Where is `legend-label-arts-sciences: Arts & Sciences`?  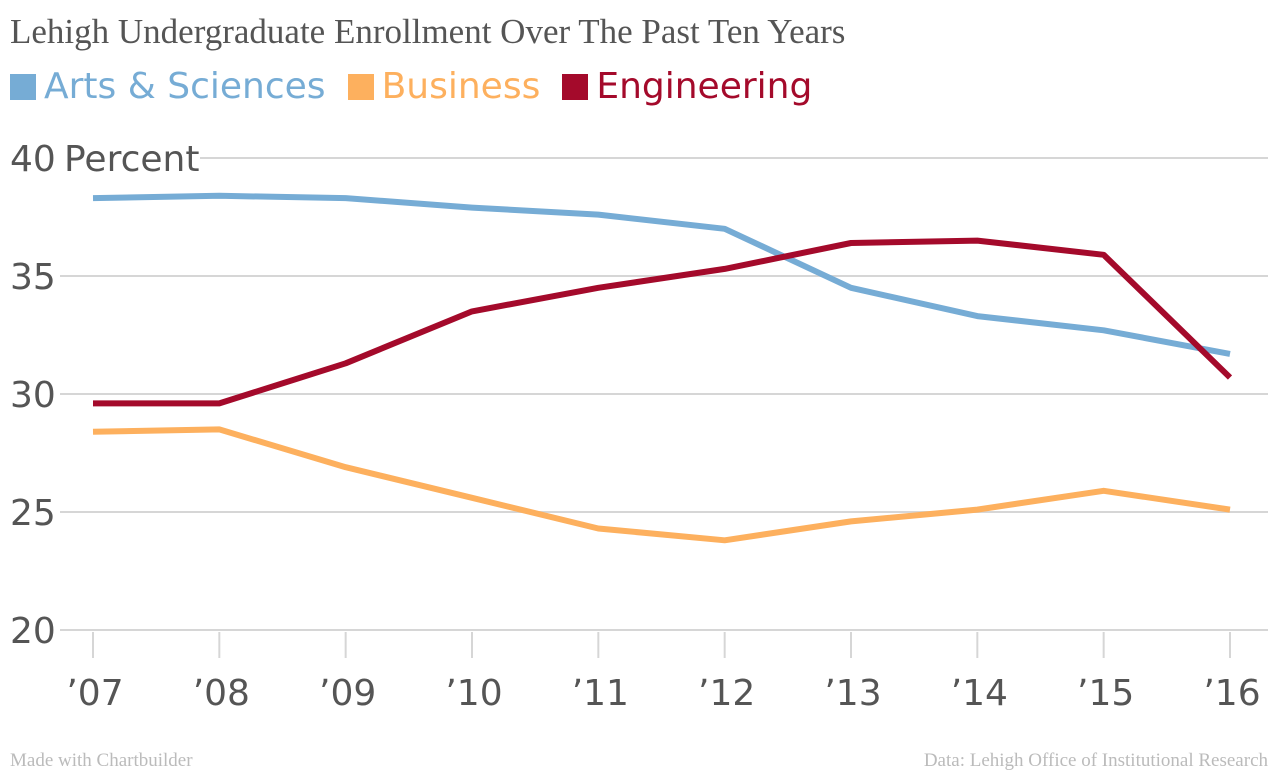 legend-label-arts-sciences: Arts & Sciences is located at coordinates (185, 86).